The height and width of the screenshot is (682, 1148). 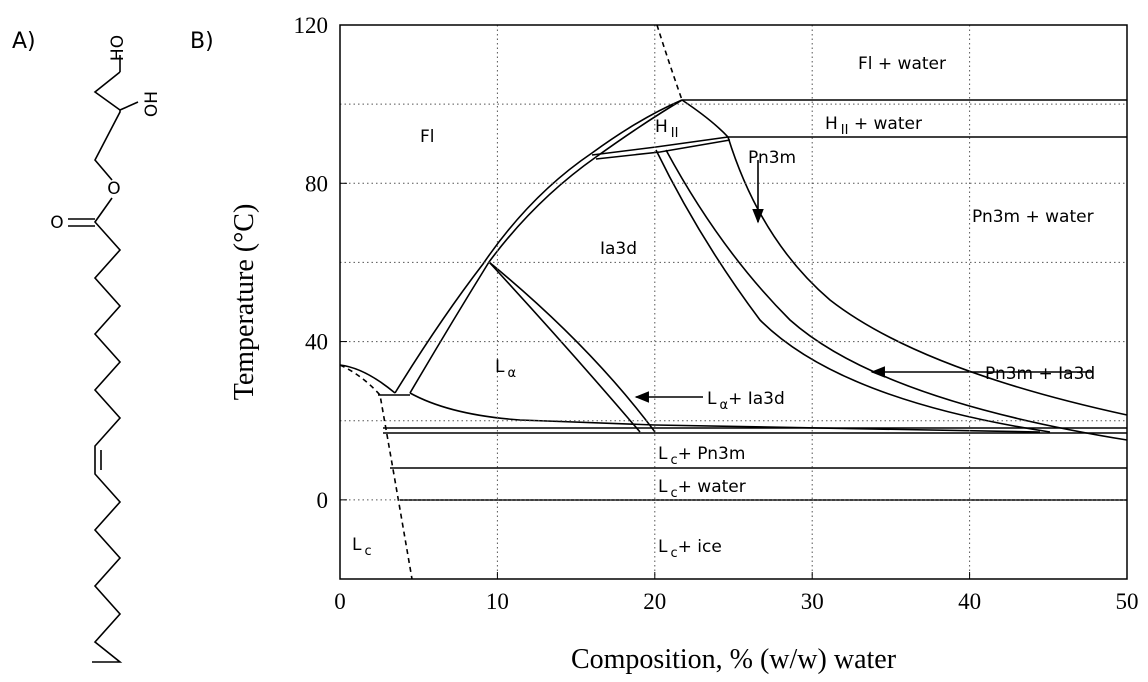 What do you see at coordinates (24, 41) in the screenshot?
I see `panel-label: A)` at bounding box center [24, 41].